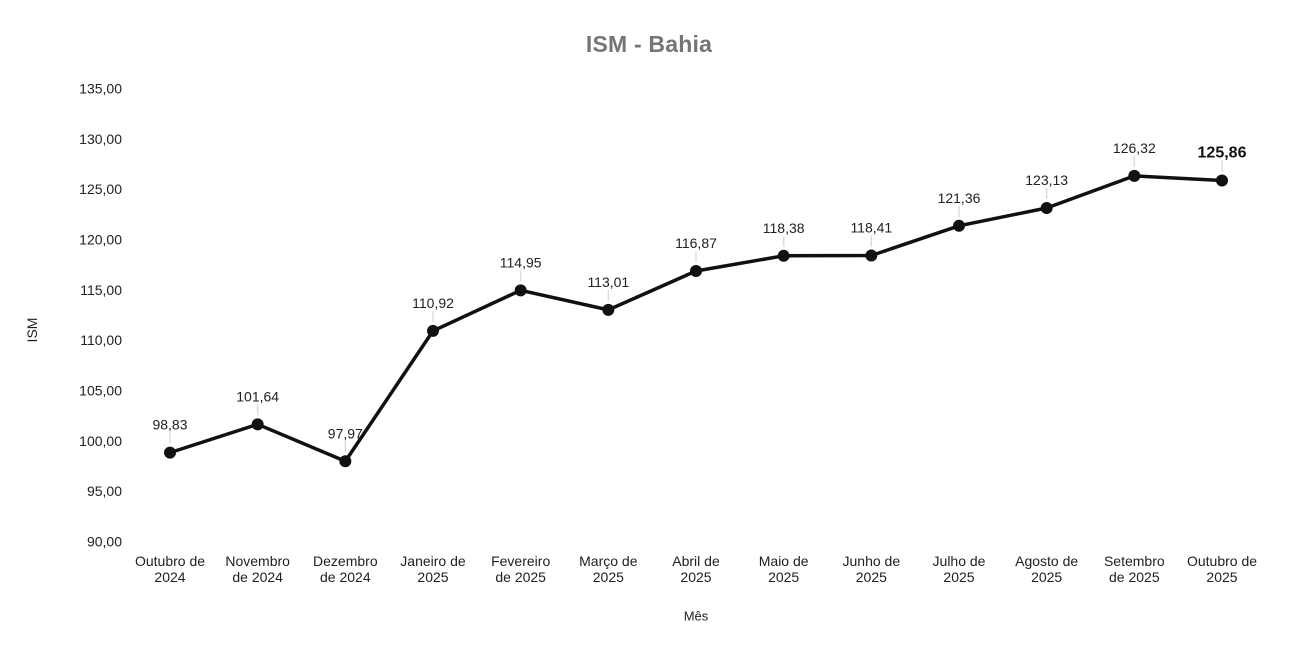  I want to click on data-point-label: 126,32, so click(1134, 148).